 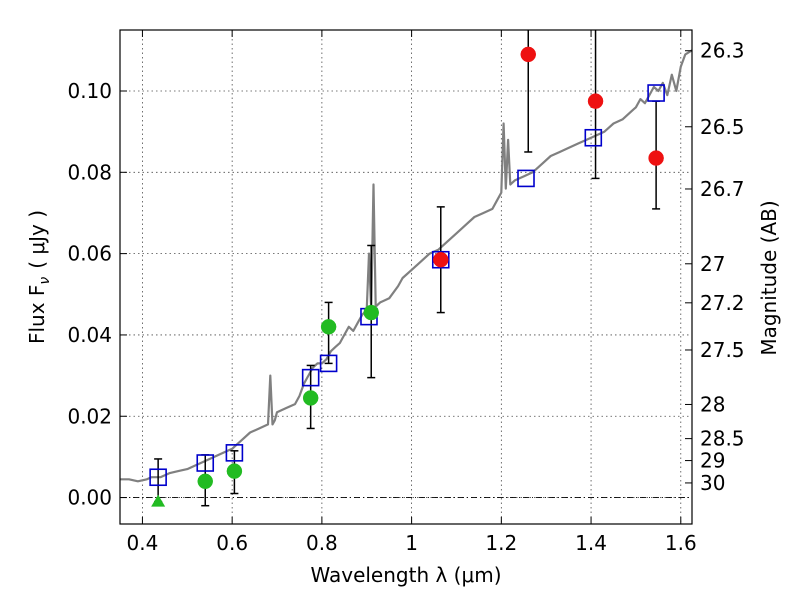 What do you see at coordinates (89, 254) in the screenshot?
I see `y-tick-label: 0.06` at bounding box center [89, 254].